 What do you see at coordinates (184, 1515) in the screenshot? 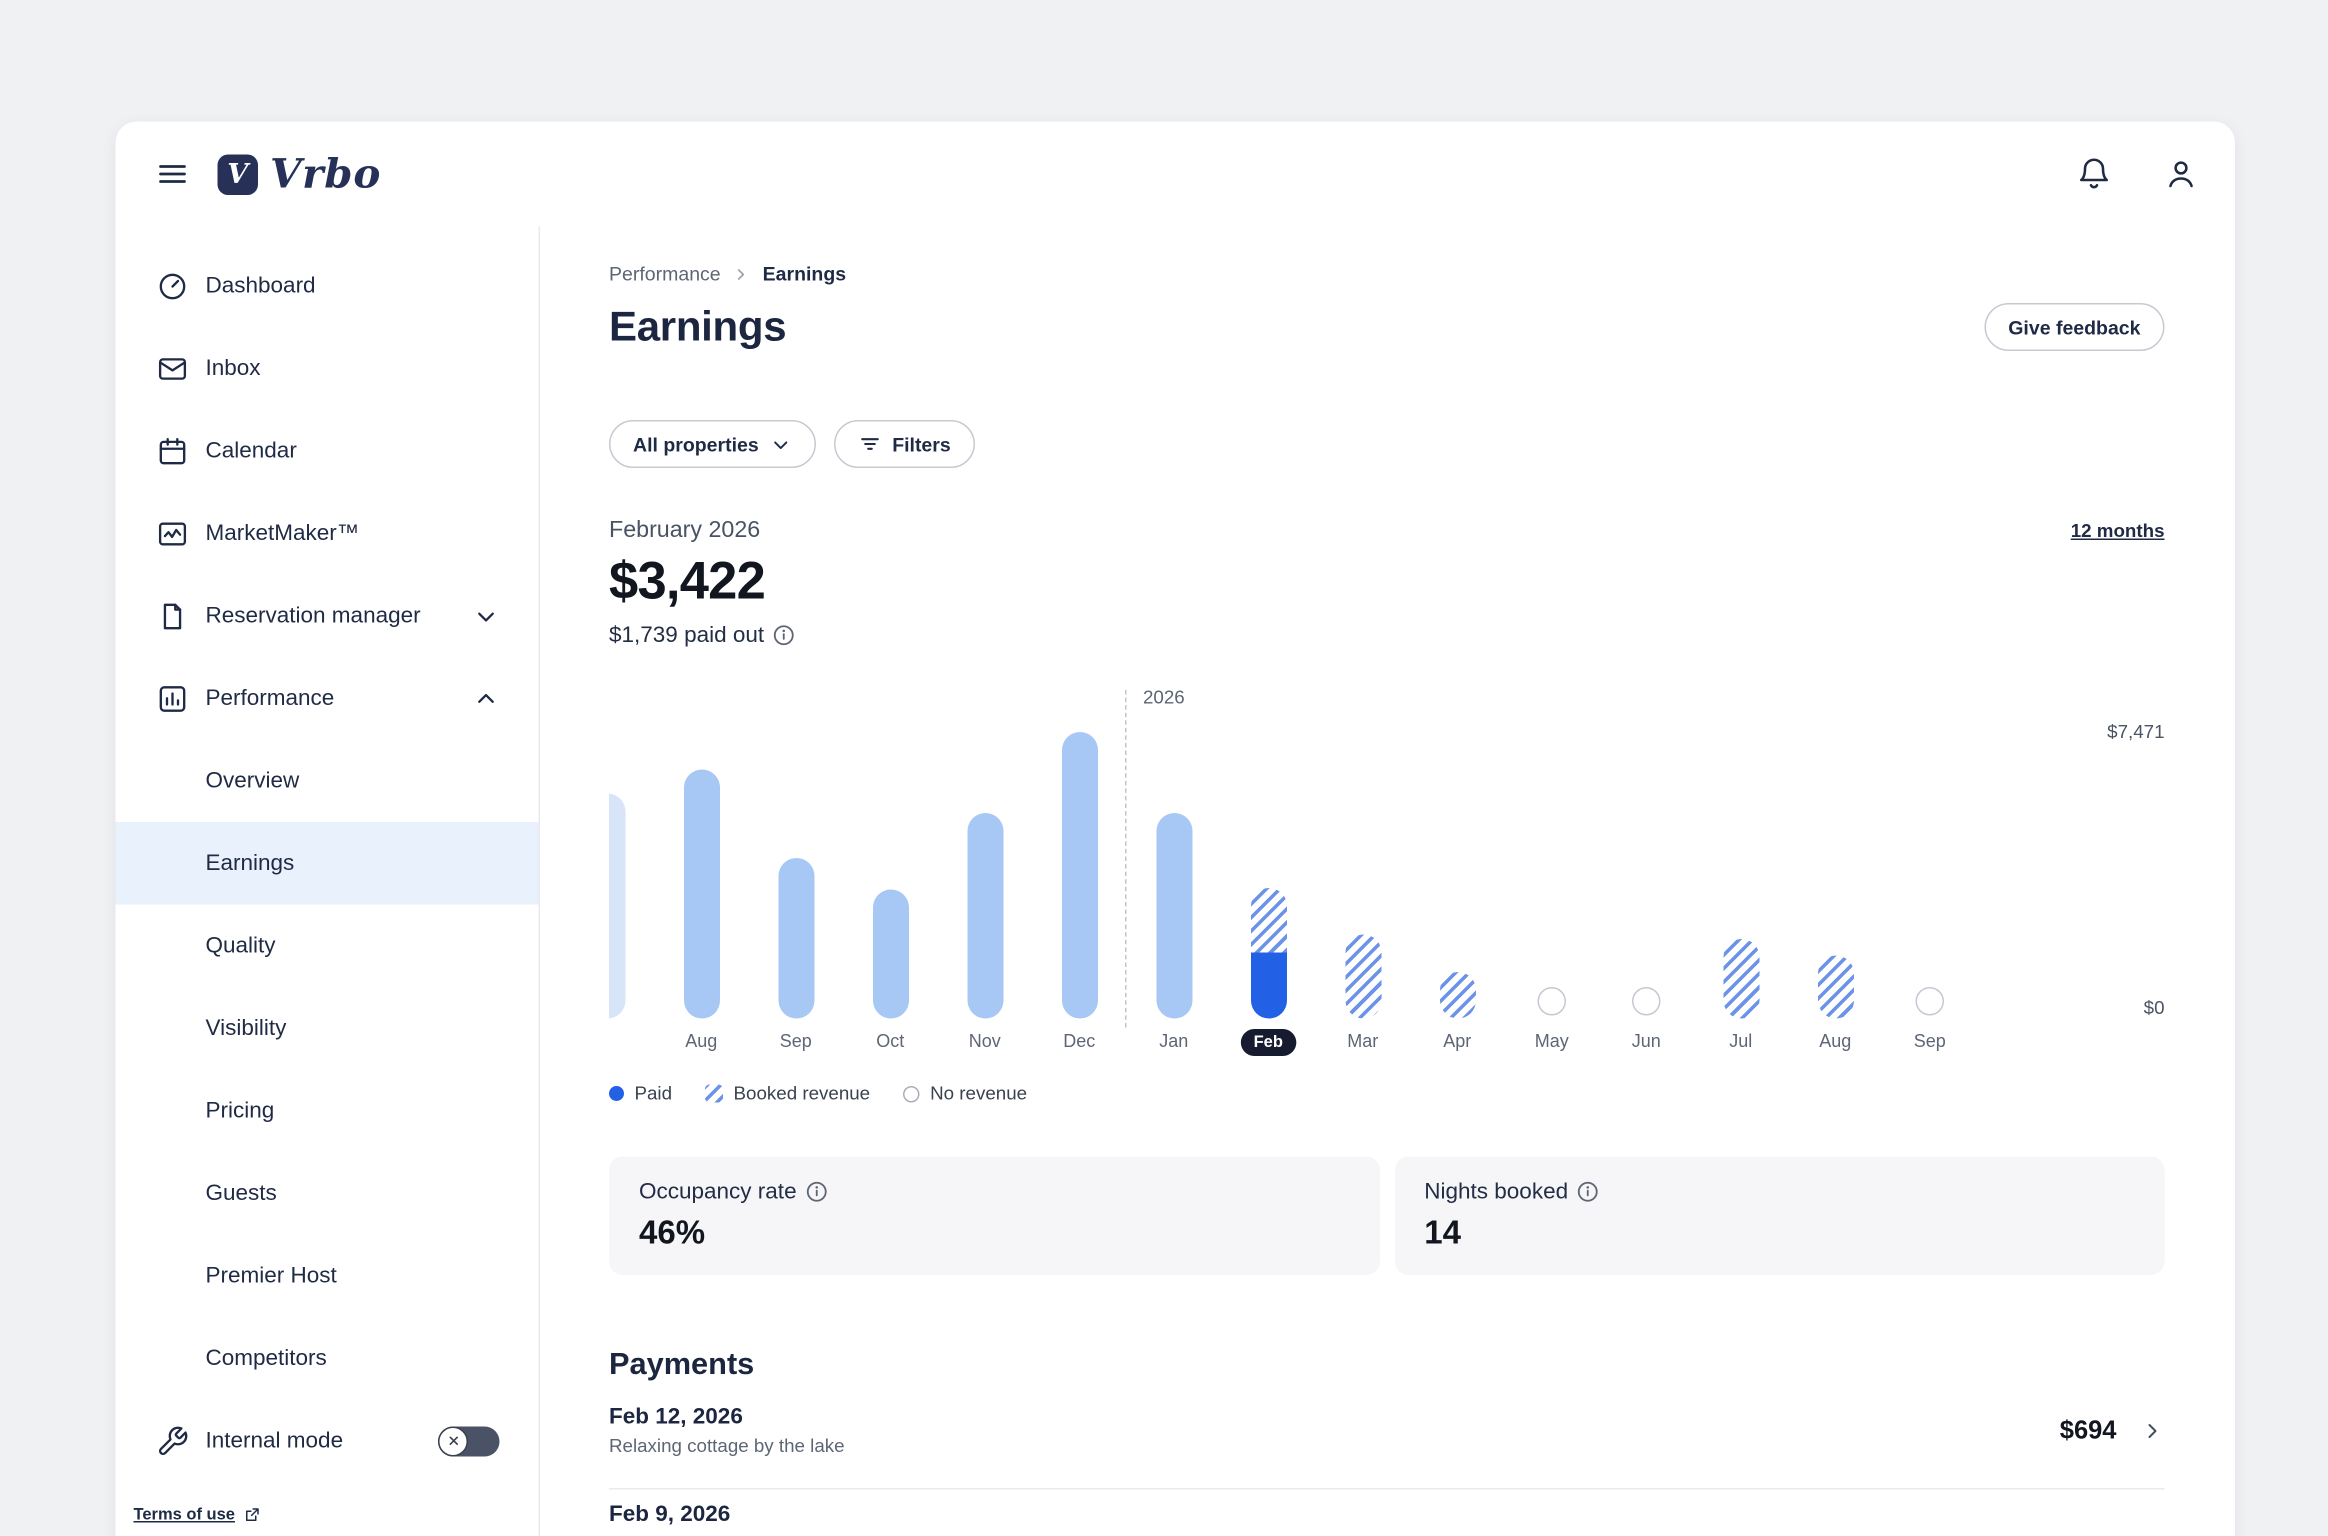
I see `terms-of-use-label: Terms of use` at bounding box center [184, 1515].